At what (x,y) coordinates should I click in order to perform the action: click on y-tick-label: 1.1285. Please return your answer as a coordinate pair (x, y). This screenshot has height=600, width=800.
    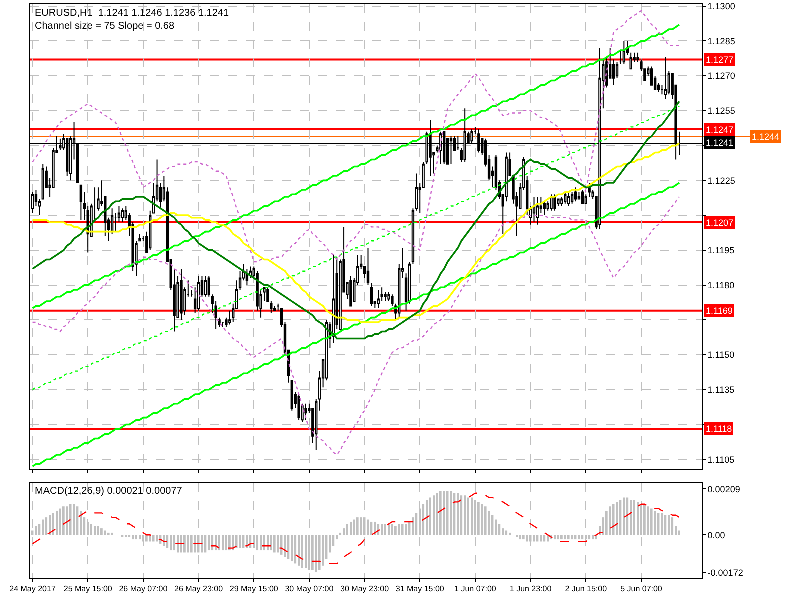
    Looking at the image, I should click on (722, 41).